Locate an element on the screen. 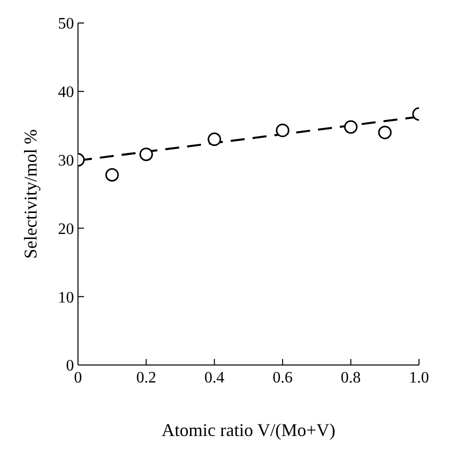  y-tick-label: 50 is located at coordinates (66, 24).